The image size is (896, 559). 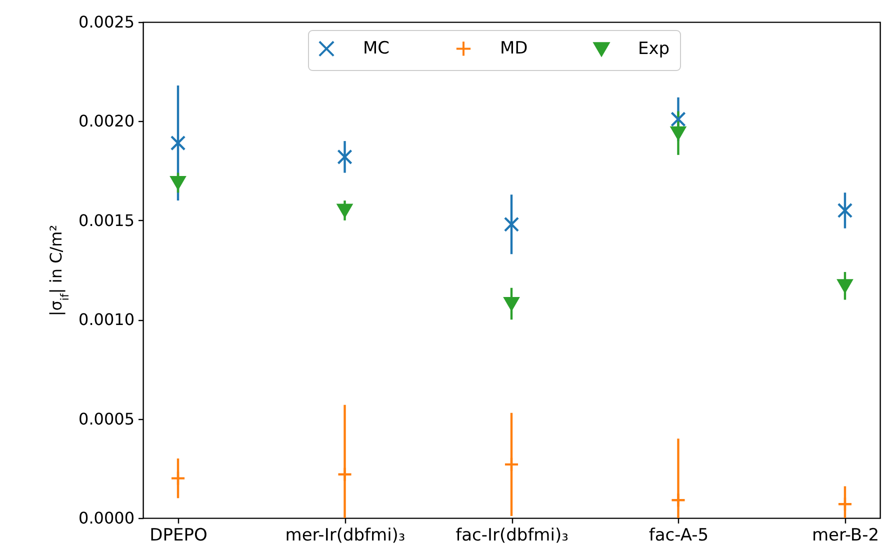 I want to click on y-tick-label: 0.0005, so click(x=106, y=418).